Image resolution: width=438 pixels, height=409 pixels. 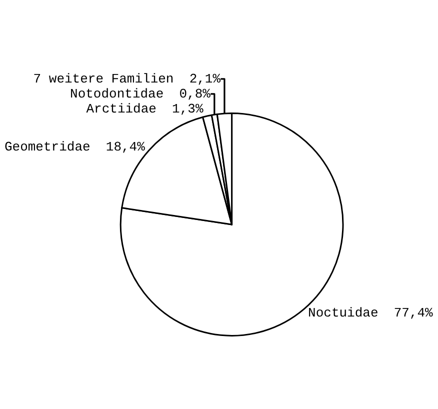 What do you see at coordinates (371, 313) in the screenshot?
I see `slice-label: Noctuidae 77,4%` at bounding box center [371, 313].